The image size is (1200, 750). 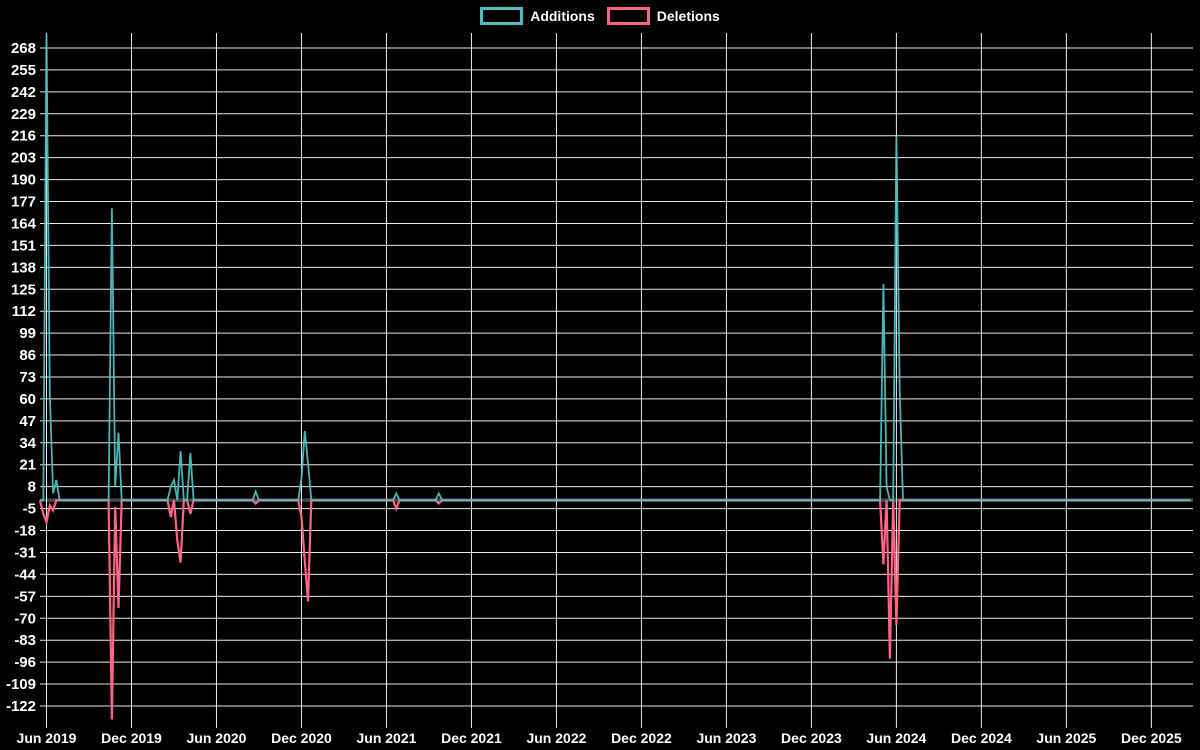 I want to click on y-tick-label: 99, so click(x=27, y=333).